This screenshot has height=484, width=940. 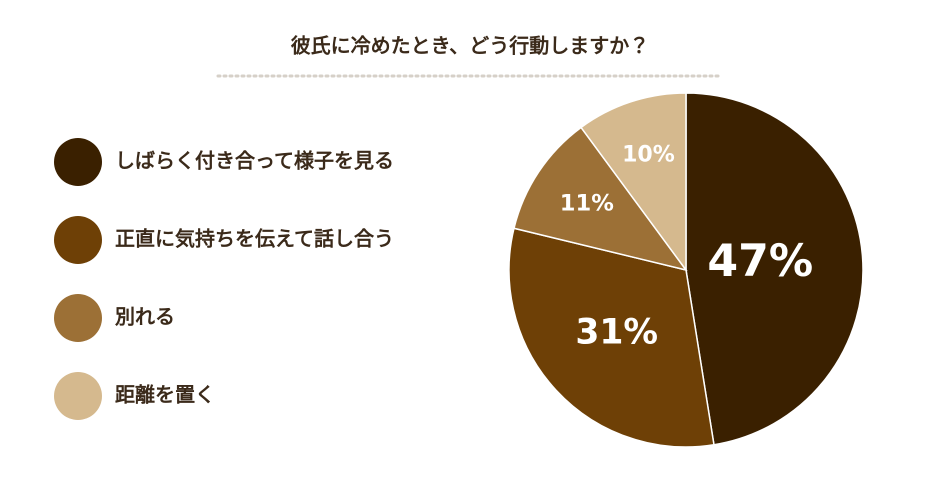 I want to click on chart-title: 彼氏に冷めたとき、どう行動しますか？, so click(x=470, y=46).